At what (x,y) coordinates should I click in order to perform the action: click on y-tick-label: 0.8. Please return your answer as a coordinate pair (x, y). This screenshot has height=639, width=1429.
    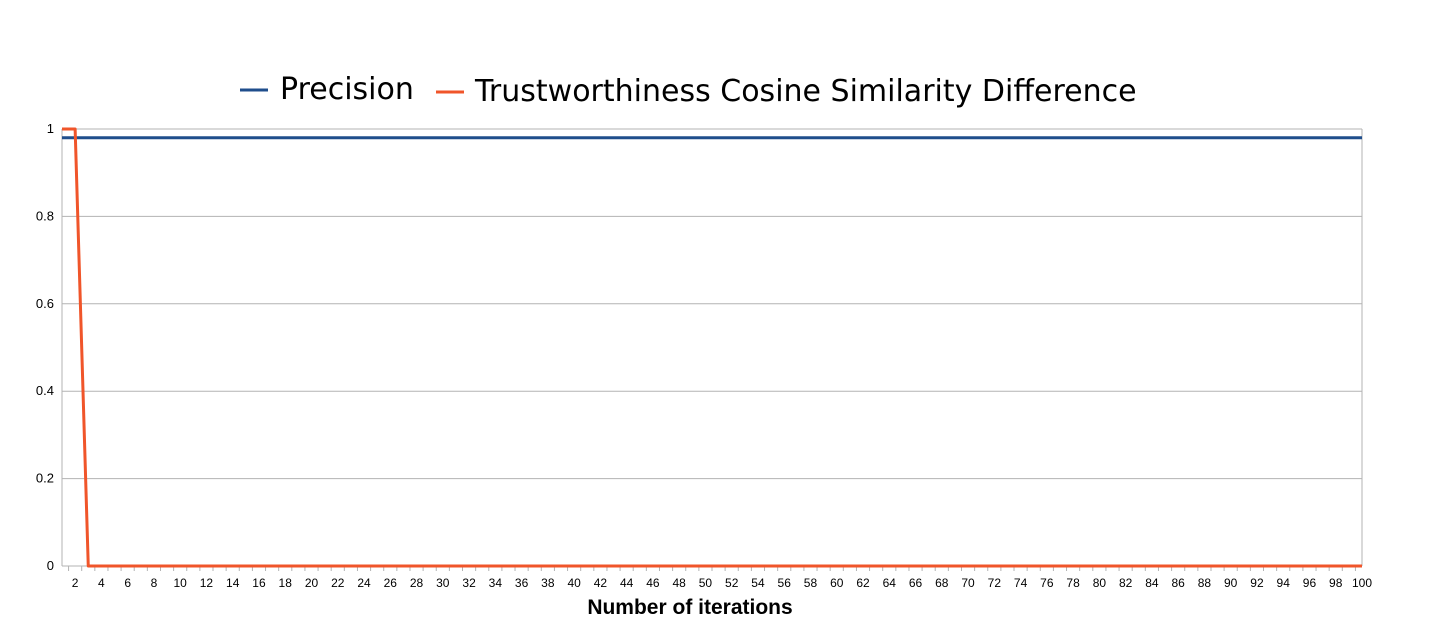
    Looking at the image, I should click on (45, 215).